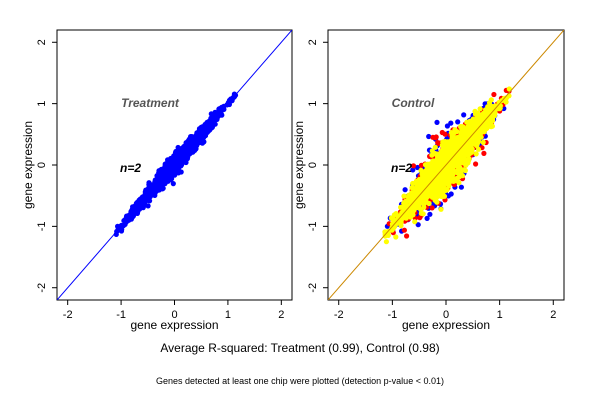 The width and height of the screenshot is (600, 400). What do you see at coordinates (42, 165) in the screenshot?
I see `y-tick-label: 0` at bounding box center [42, 165].